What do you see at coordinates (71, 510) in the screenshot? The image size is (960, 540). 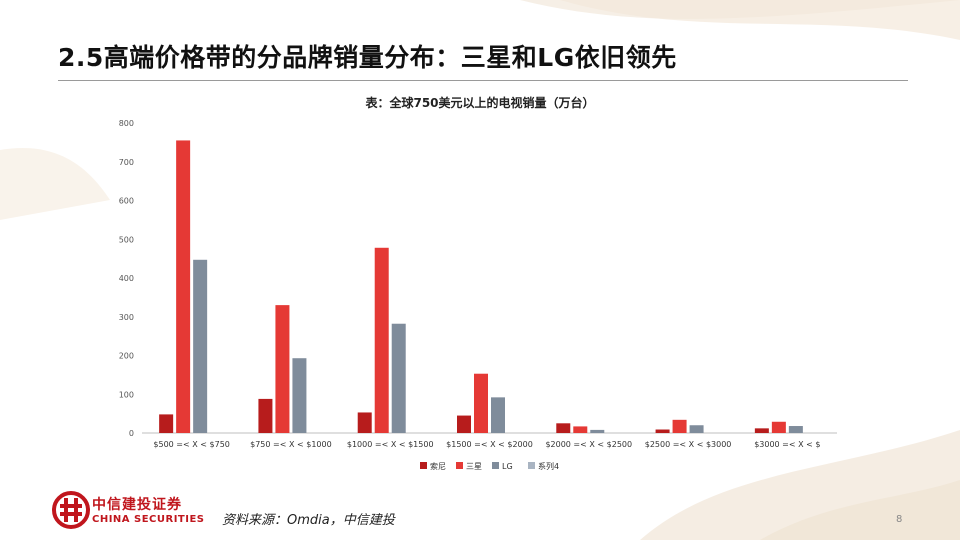 I see `china-securities-logo` at bounding box center [71, 510].